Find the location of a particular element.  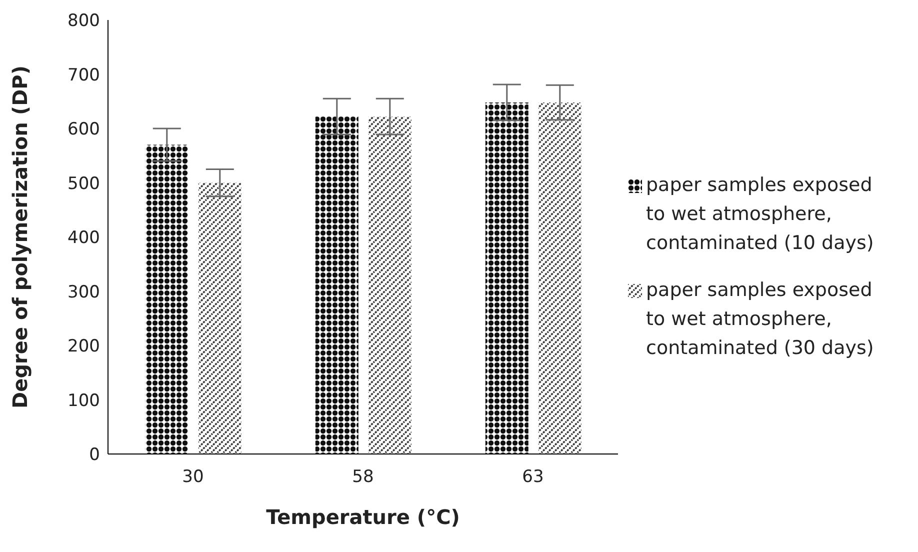

x-tick-label: 63 is located at coordinates (533, 477).